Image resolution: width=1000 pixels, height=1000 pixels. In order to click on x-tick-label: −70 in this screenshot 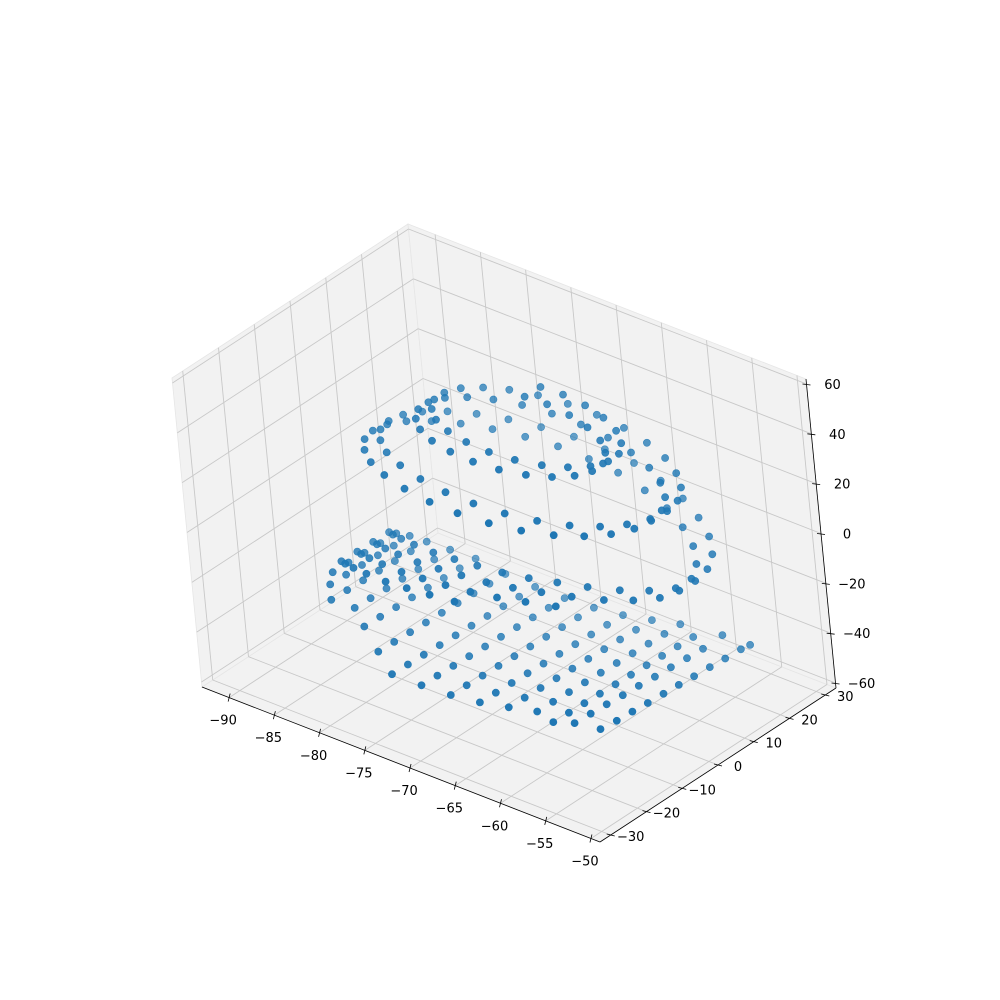, I will do `click(403, 791)`.